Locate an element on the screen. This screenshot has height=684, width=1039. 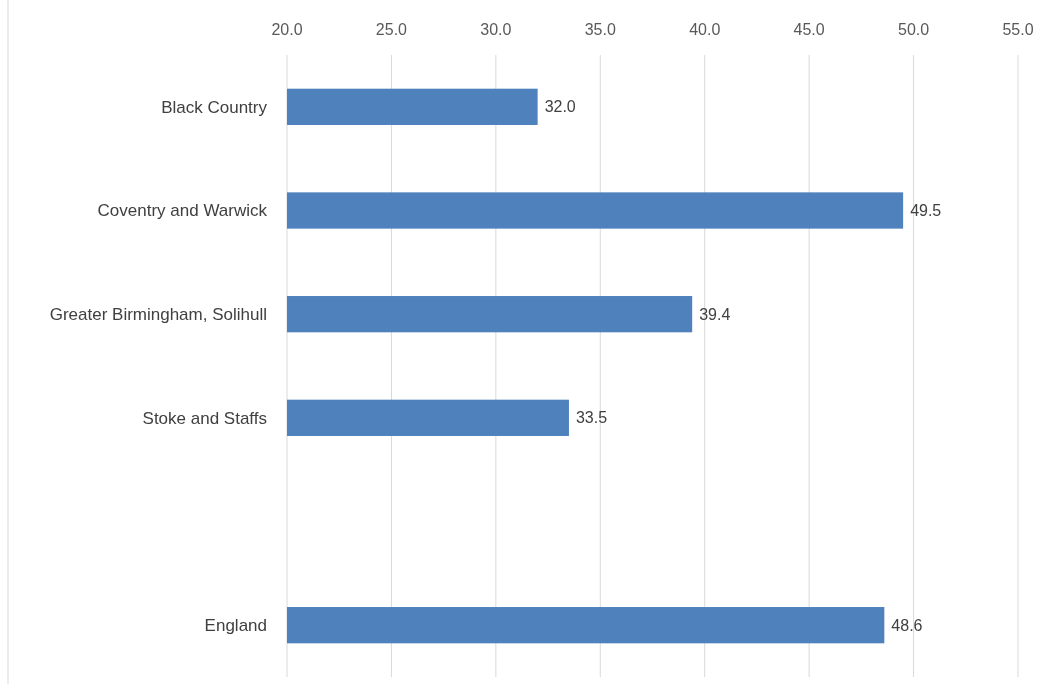
x-tick-label: 40.0 is located at coordinates (705, 29).